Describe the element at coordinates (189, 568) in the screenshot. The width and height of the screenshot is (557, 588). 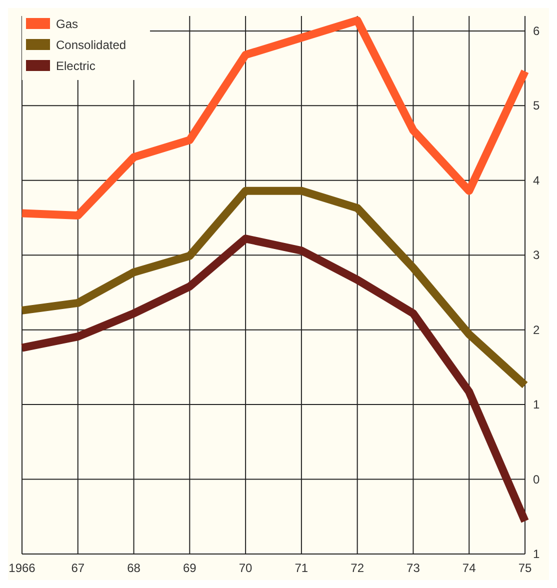
I see `x-tick-label: 69` at that location.